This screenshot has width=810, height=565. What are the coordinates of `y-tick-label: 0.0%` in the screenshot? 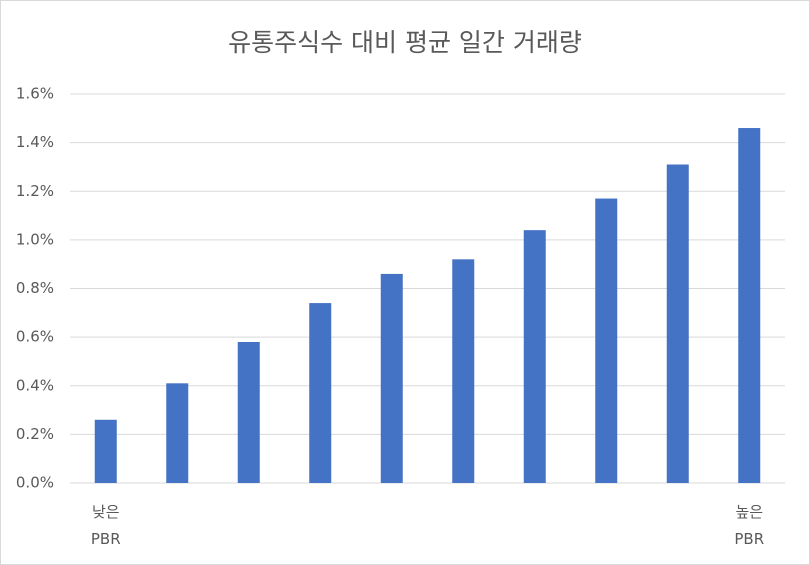 It's located at (35, 483).